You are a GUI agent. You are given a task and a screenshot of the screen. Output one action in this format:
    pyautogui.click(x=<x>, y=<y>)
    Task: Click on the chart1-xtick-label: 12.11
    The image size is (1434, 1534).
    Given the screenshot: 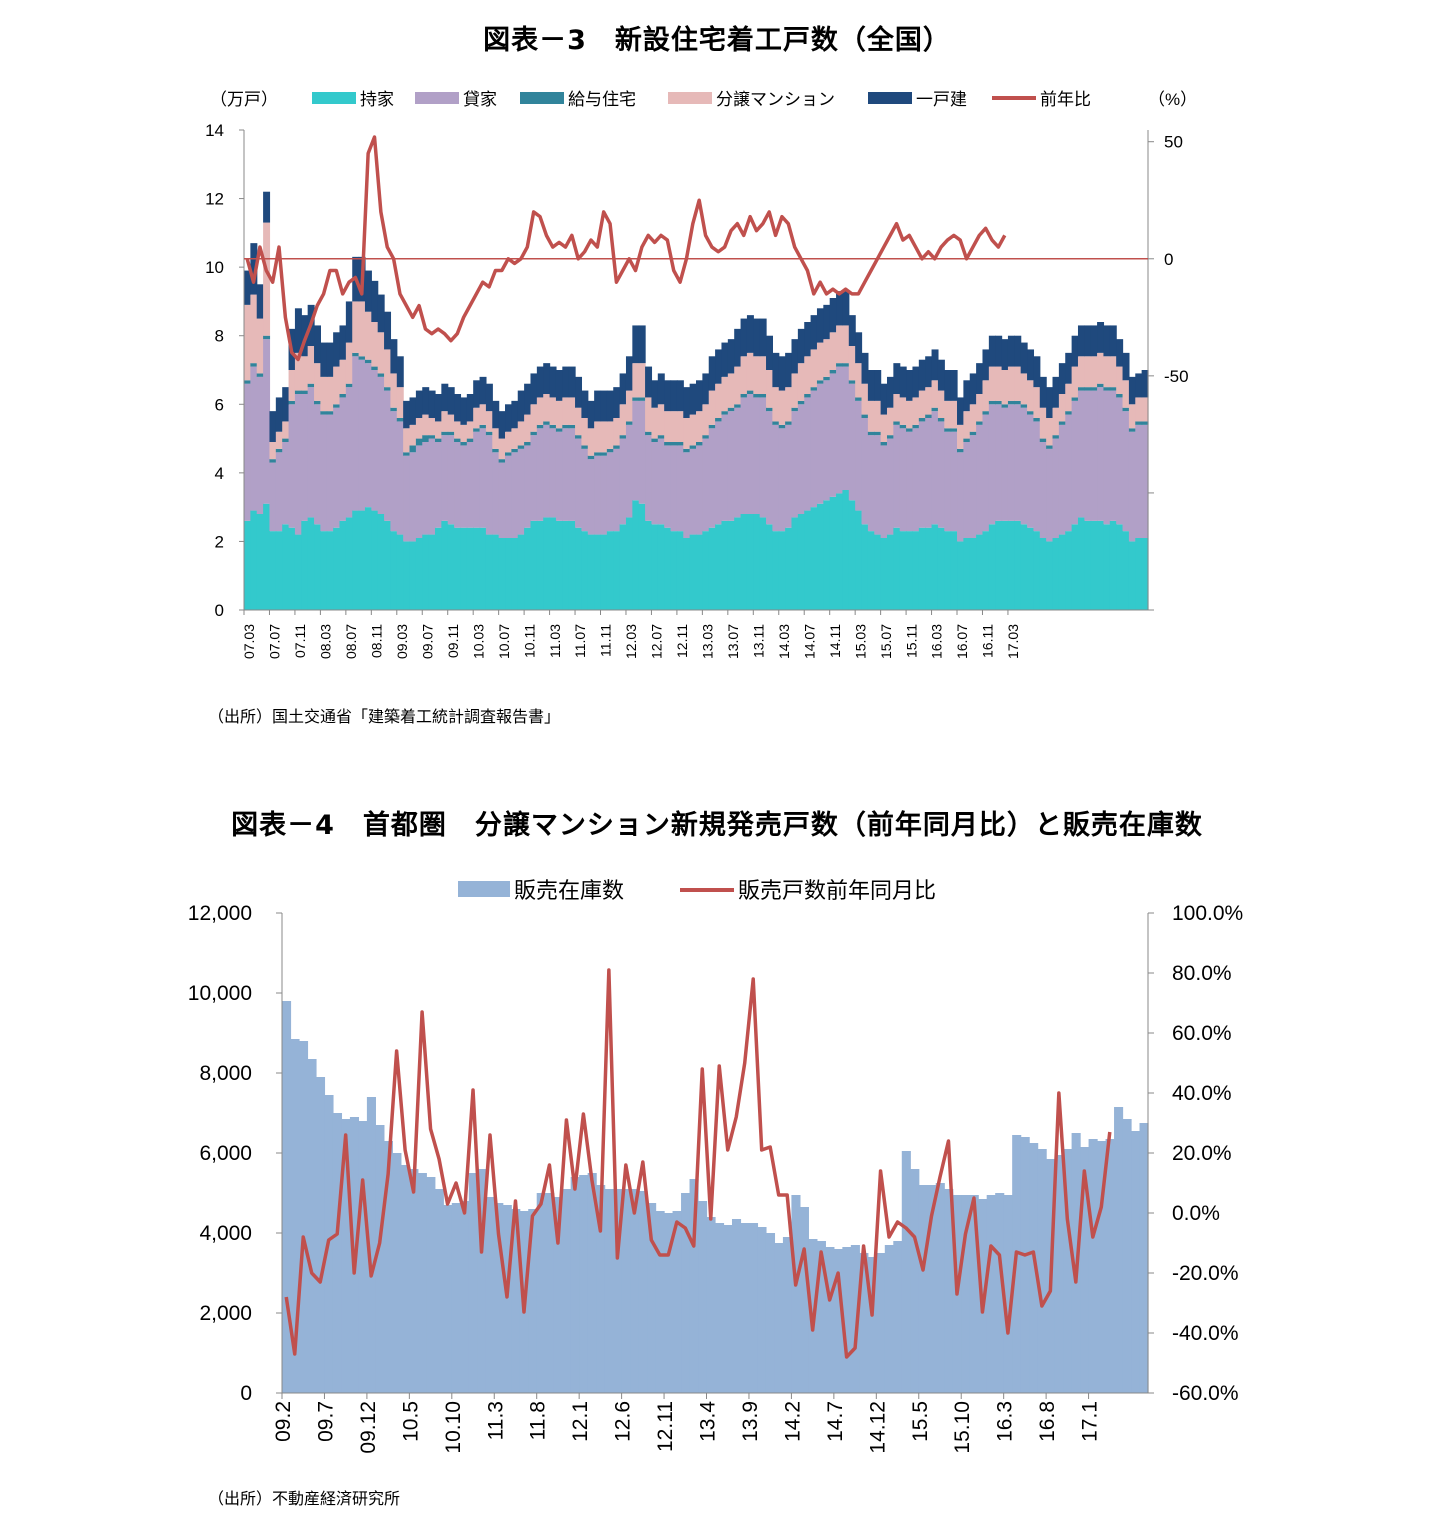 What is the action you would take?
    pyautogui.click(x=682, y=641)
    